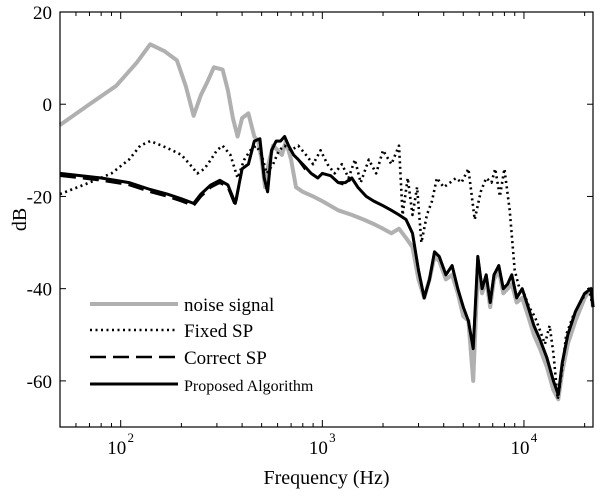  I want to click on y-tick-label: 20, so click(42, 13).